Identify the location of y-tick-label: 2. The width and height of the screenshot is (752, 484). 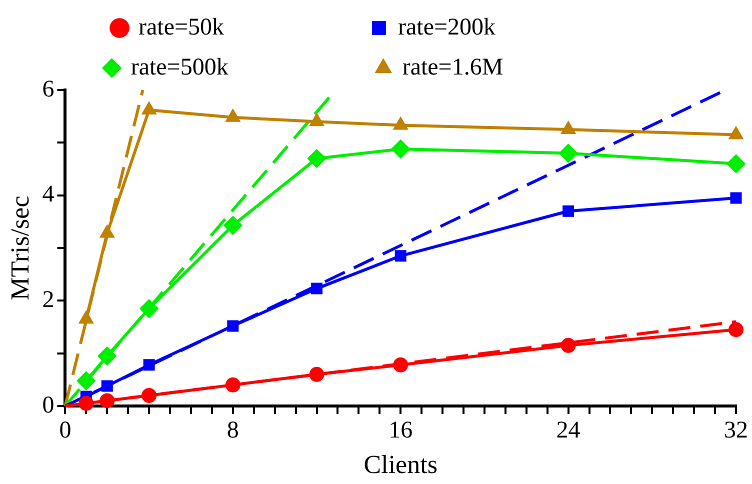
(48, 299).